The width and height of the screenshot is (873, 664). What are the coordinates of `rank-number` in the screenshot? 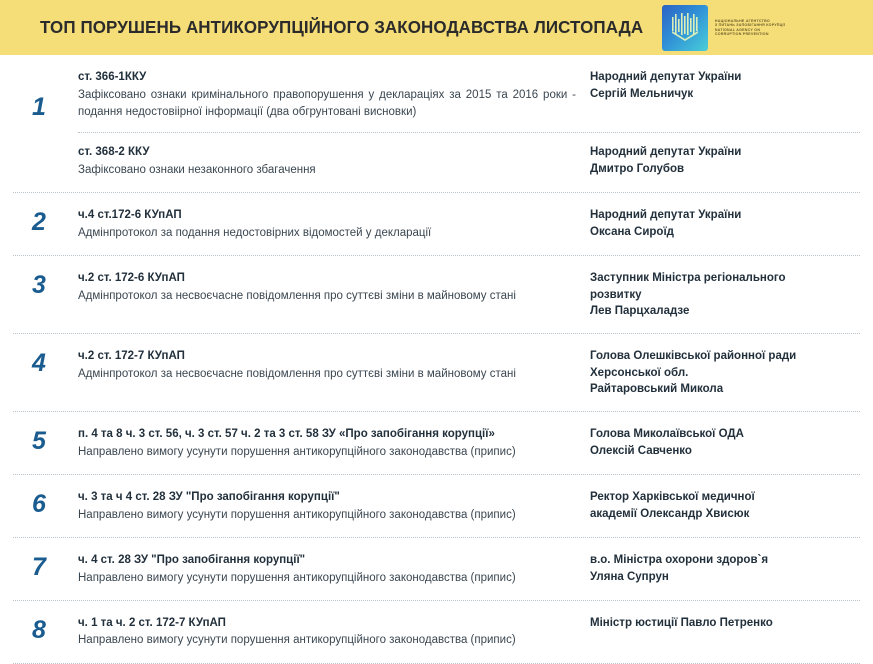 It's located at (39, 145).